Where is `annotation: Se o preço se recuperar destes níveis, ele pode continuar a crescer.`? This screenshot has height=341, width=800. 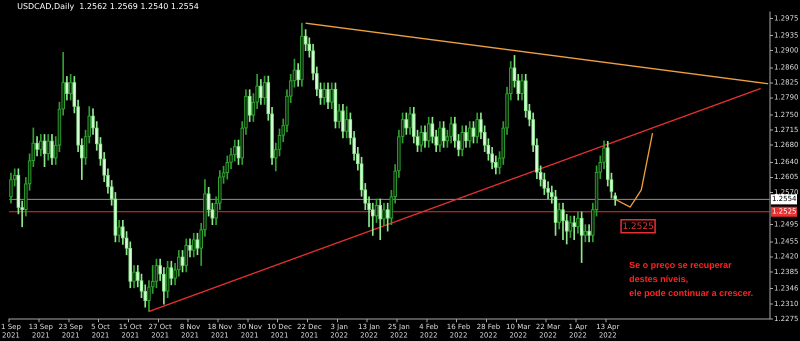 annotation: Se o preço se recuperar destes níveis, ele pode continuar a crescer. is located at coordinates (691, 279).